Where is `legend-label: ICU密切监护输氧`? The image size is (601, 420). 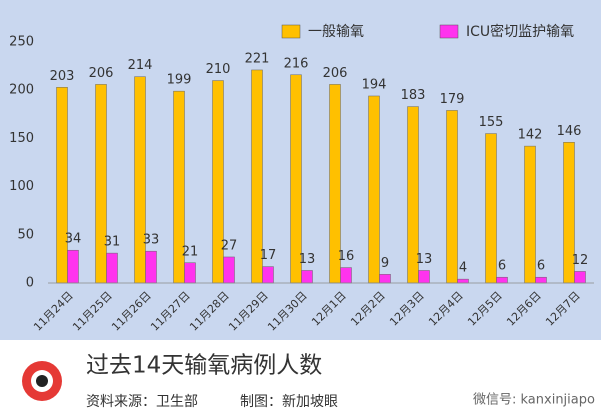 legend-label: ICU密切监护输氧 is located at coordinates (520, 31).